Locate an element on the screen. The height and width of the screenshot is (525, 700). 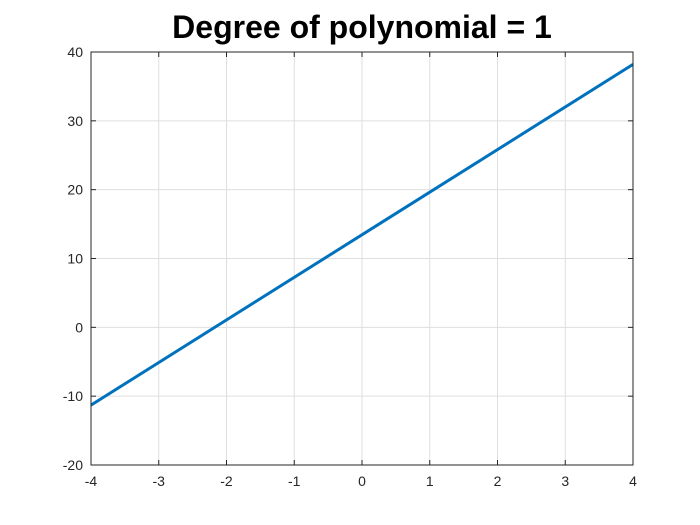
x-tick-label: -1 is located at coordinates (294, 481).